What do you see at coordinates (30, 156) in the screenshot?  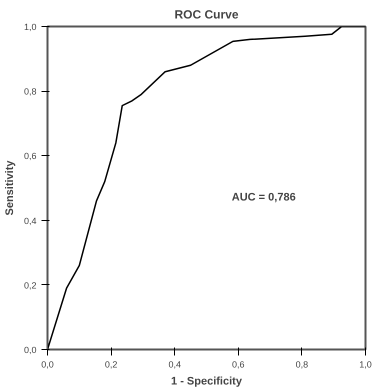 I see `y-tick-label: 0,6` at bounding box center [30, 156].